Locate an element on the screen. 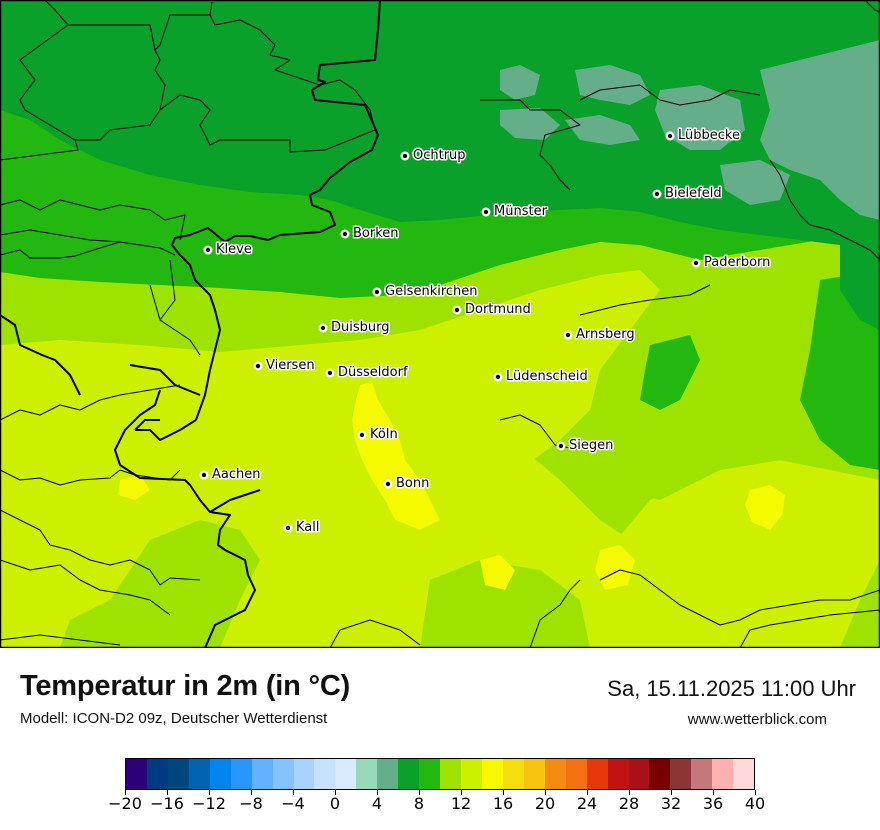  forecast-datetime: Sa, 15.11.2025 11:00 Uhr is located at coordinates (731, 688).